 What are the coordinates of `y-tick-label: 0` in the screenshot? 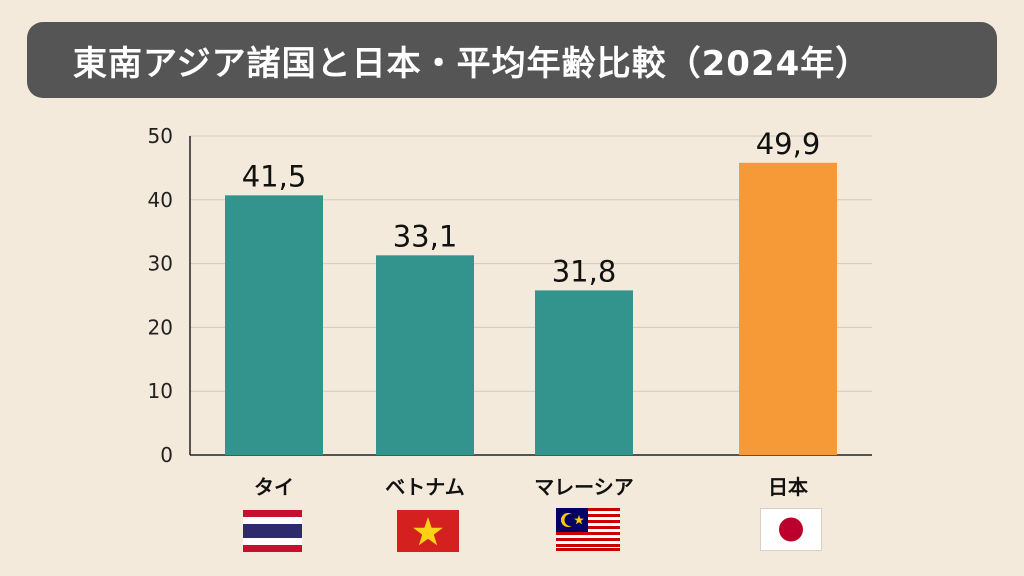 It's located at (166, 455).